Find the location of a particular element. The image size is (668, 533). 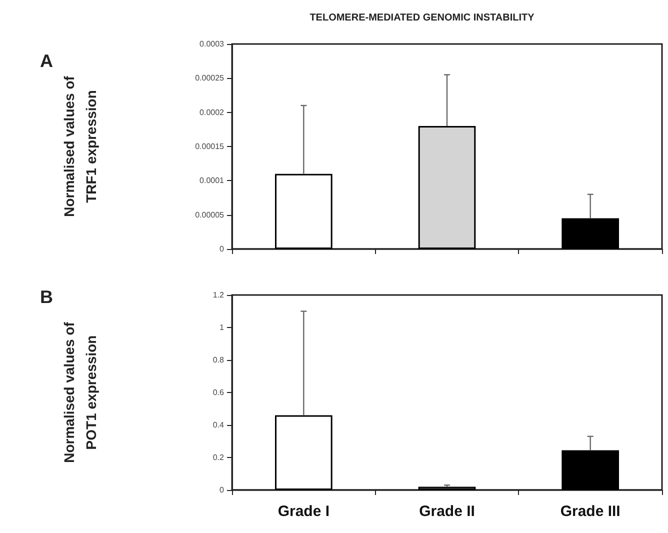

y-tick-label: 0.00025 is located at coordinates (210, 78).